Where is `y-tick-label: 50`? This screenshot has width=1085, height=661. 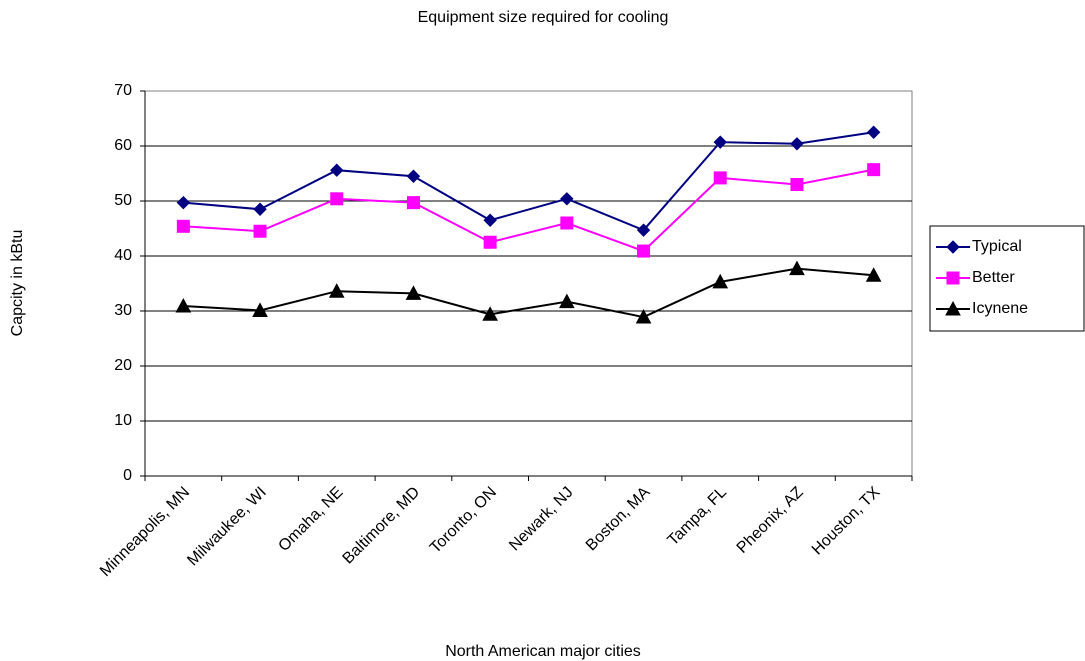 y-tick-label: 50 is located at coordinates (123, 200).